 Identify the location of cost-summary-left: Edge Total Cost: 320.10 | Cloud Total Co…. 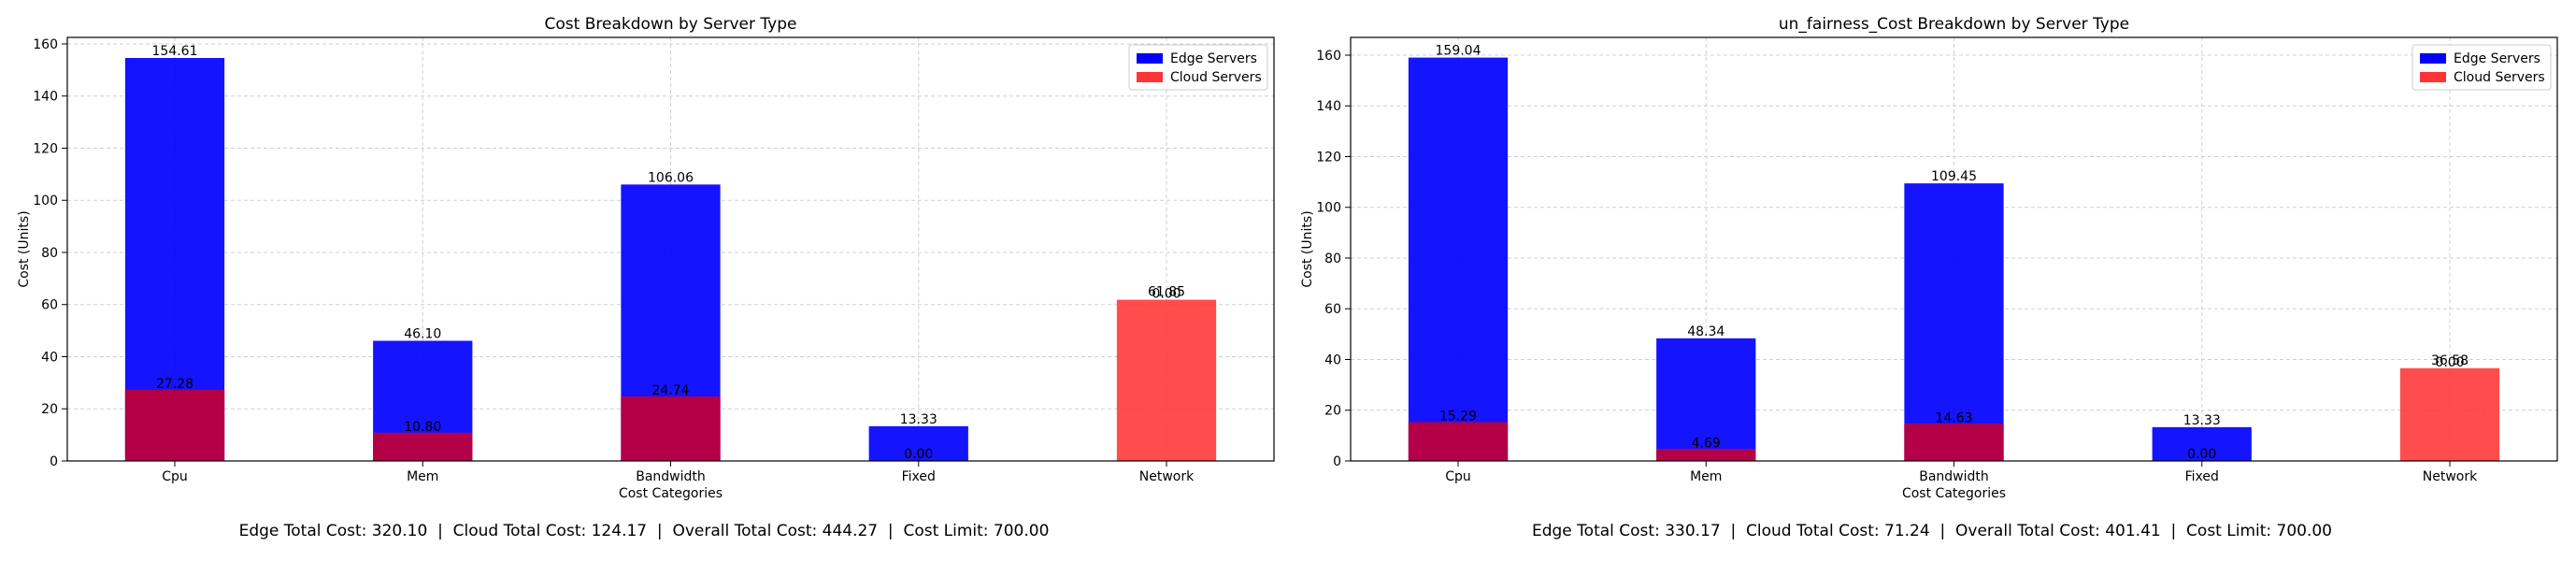
(644, 531).